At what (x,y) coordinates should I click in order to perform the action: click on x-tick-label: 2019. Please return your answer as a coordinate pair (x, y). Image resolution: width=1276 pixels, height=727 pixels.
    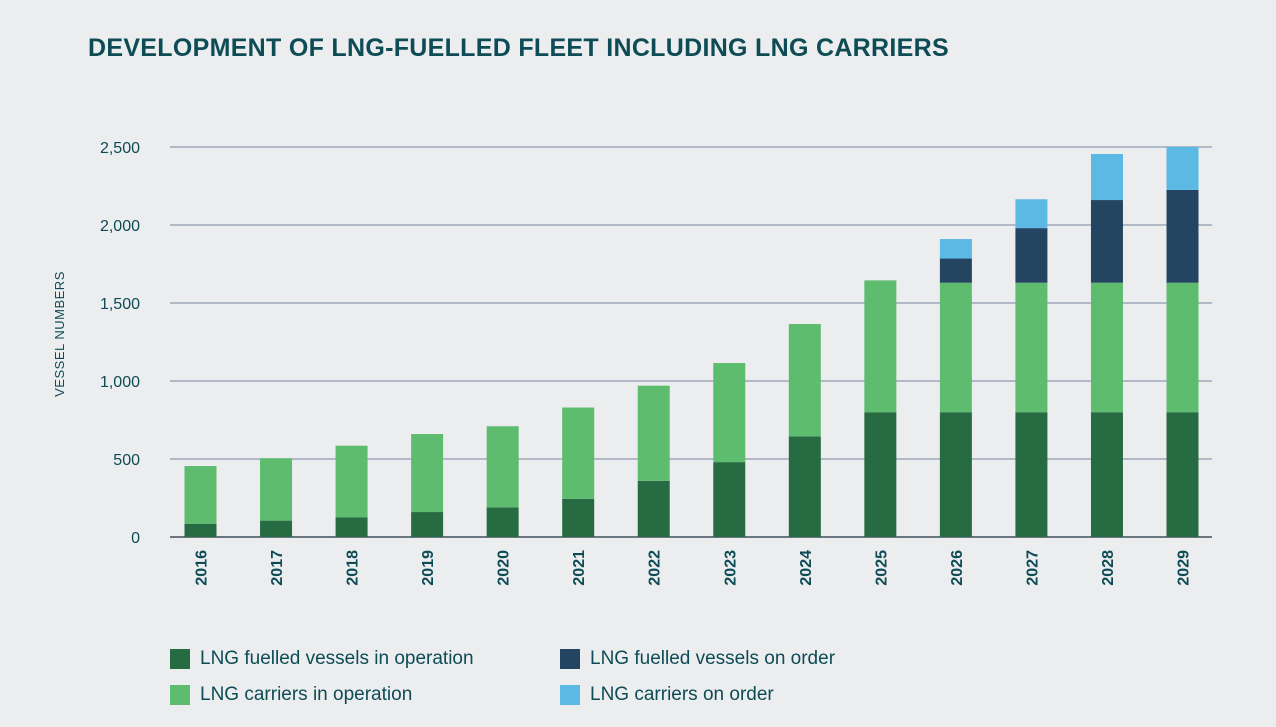
    Looking at the image, I should click on (428, 568).